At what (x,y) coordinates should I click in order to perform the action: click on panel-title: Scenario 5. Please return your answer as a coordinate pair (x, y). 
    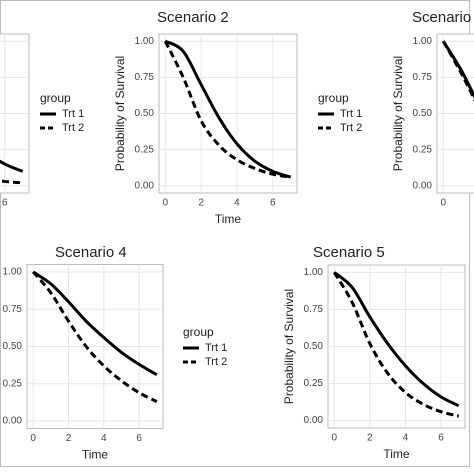
    Looking at the image, I should click on (349, 252).